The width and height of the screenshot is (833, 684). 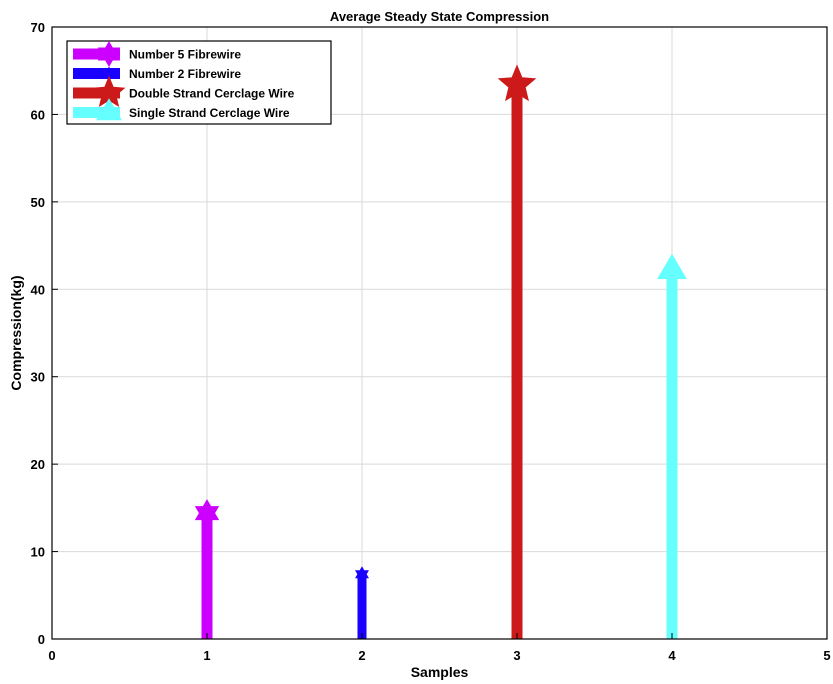 I want to click on y-tick-label: 40, so click(x=38, y=289).